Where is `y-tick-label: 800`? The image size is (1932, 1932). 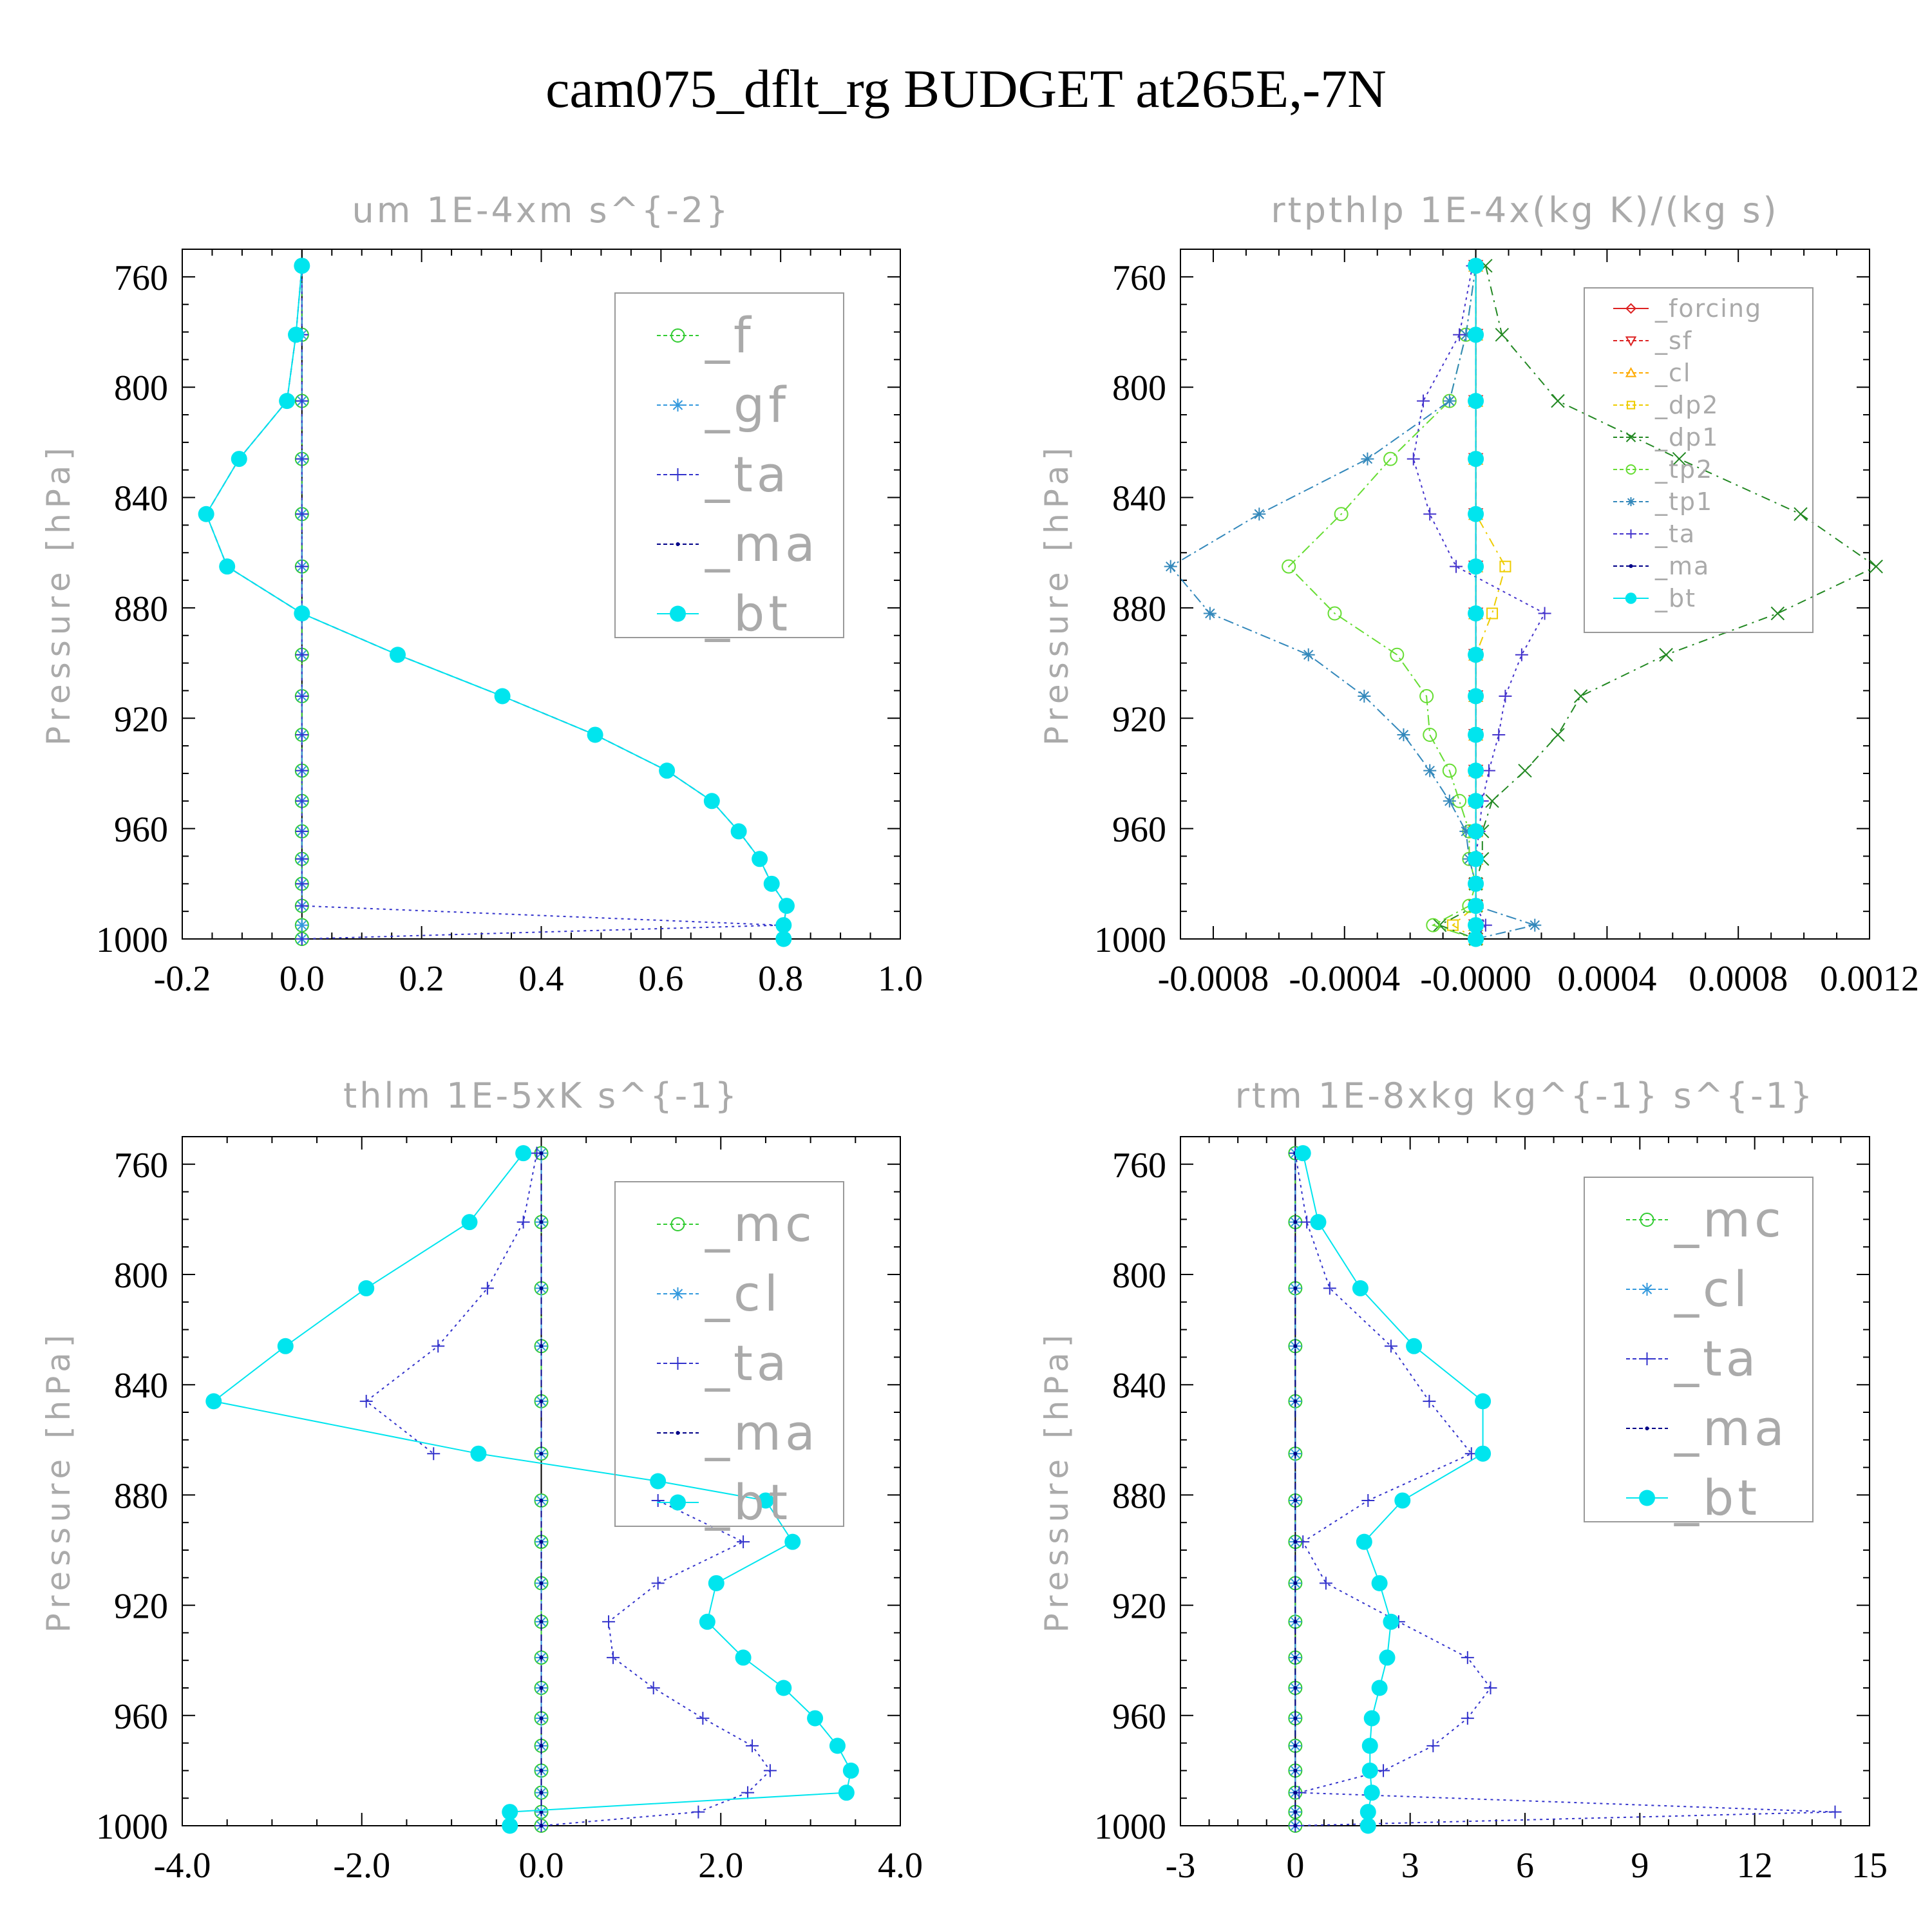
y-tick-label: 800 is located at coordinates (141, 388).